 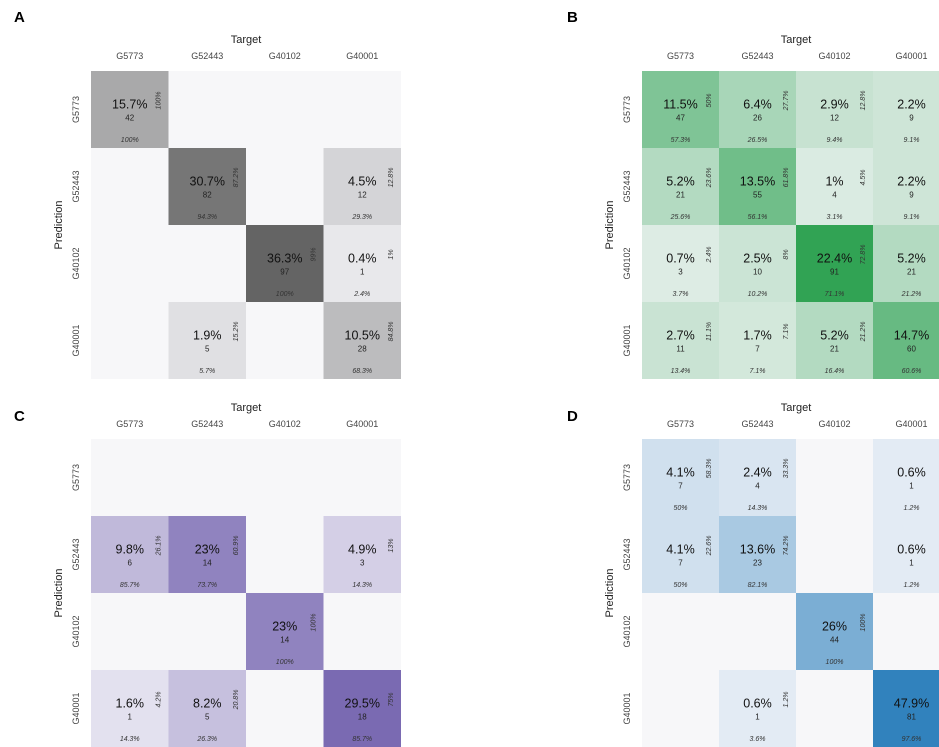 I want to click on x-tick-label: G40001, so click(x=362, y=56).